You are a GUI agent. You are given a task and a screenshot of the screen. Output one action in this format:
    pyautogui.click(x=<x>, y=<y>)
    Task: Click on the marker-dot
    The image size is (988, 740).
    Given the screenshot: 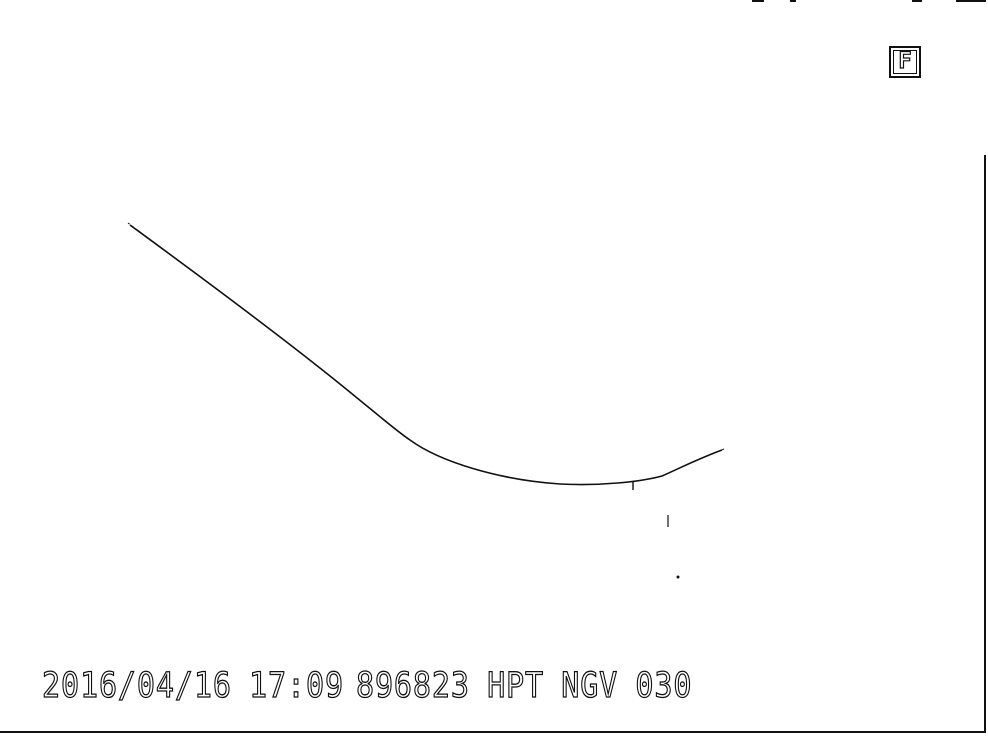 What is the action you would take?
    pyautogui.click(x=678, y=577)
    